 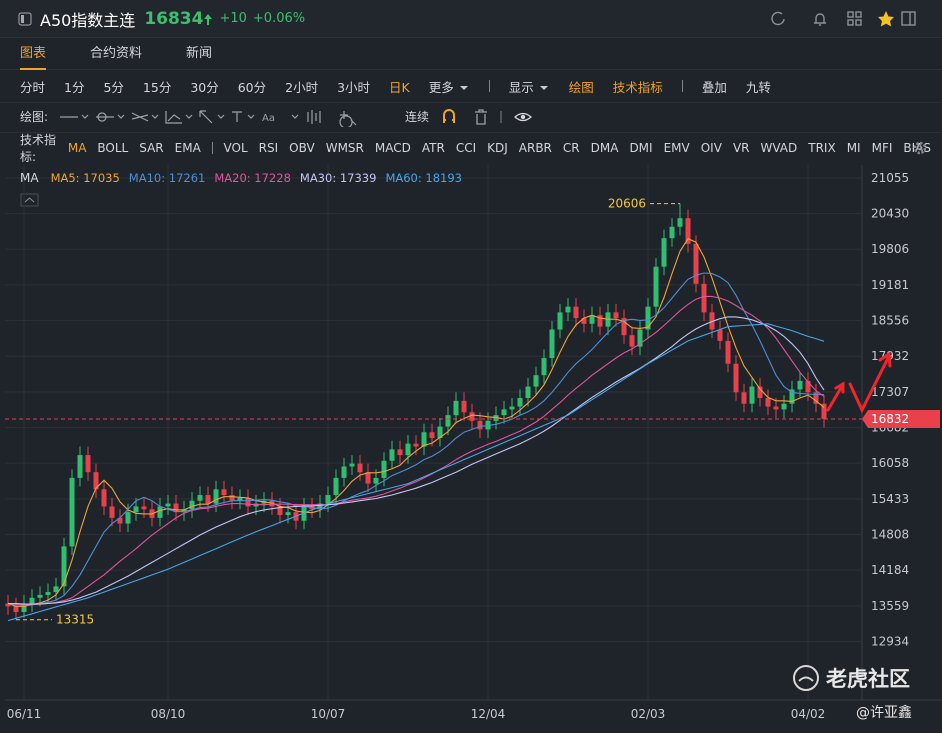 I want to click on period-button: 5分, so click(x=113, y=87).